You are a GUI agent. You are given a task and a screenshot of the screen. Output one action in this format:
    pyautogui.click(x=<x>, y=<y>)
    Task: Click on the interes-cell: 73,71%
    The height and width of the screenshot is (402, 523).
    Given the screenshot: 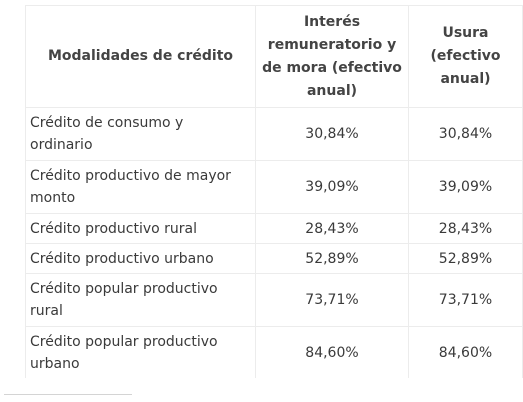 What is the action you would take?
    pyautogui.click(x=332, y=300)
    